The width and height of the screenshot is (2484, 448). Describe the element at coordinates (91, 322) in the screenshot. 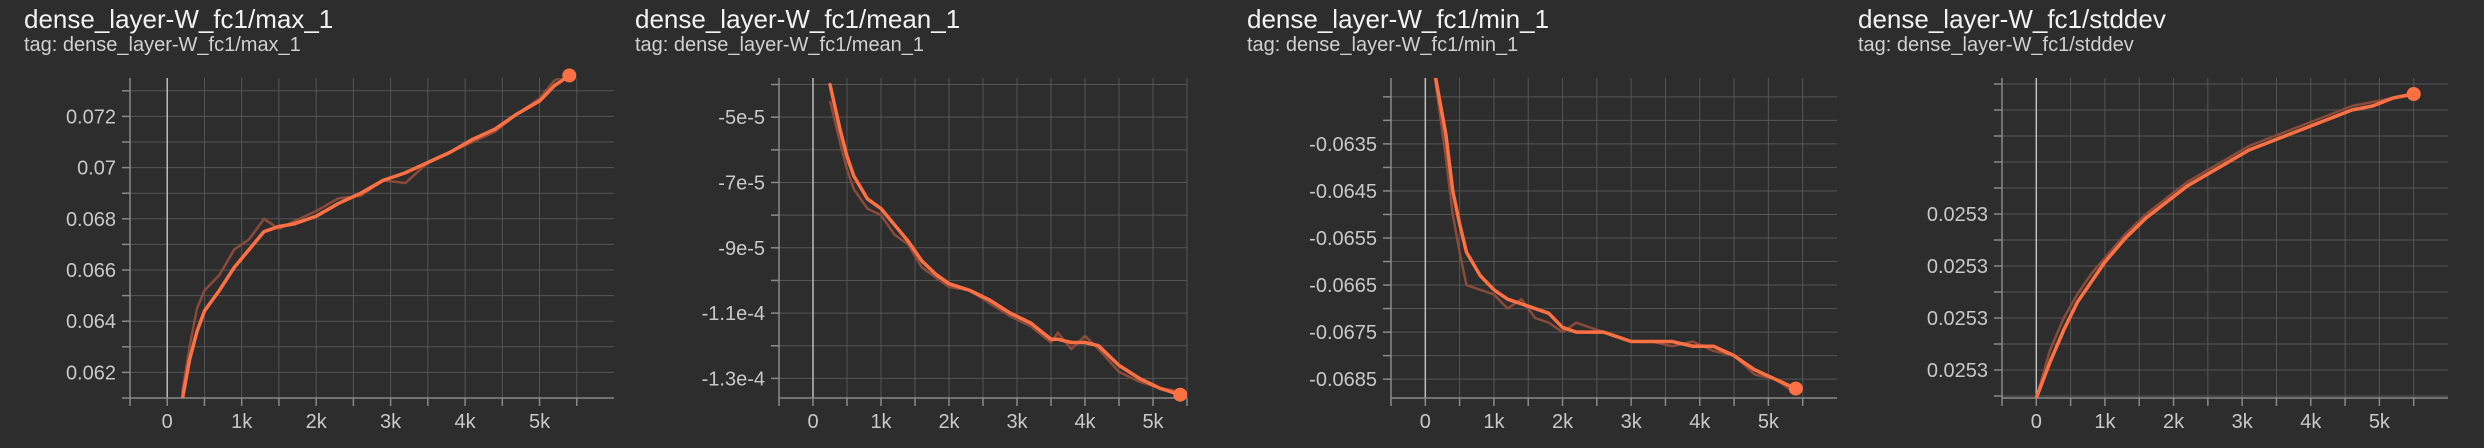

I see `y-tick-label: 0.064` at that location.